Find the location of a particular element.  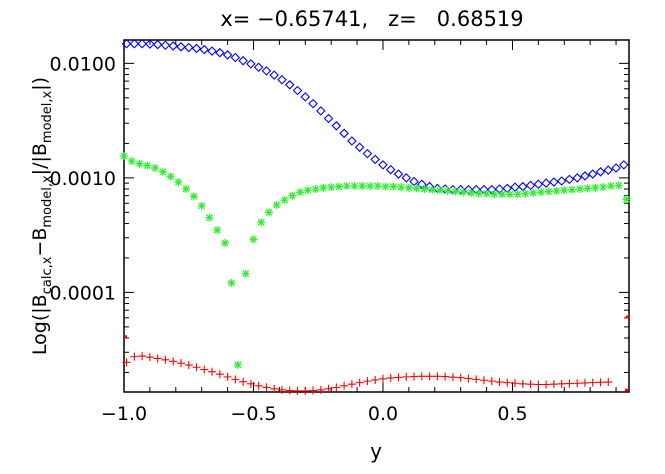

data-point-dot is located at coordinates (626, 390).